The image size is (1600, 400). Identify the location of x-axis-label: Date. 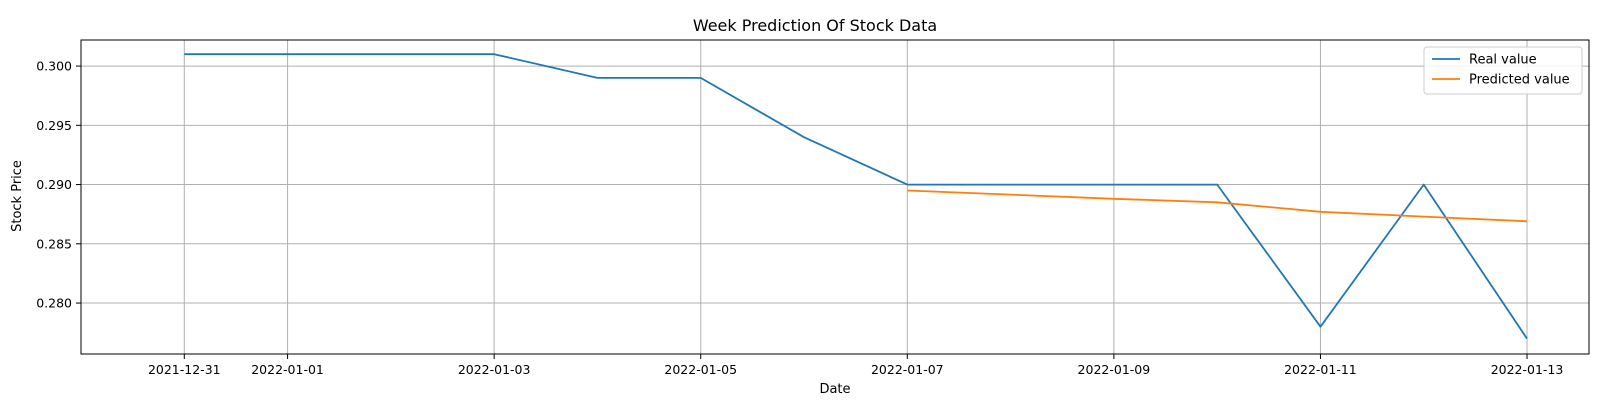
(834, 389).